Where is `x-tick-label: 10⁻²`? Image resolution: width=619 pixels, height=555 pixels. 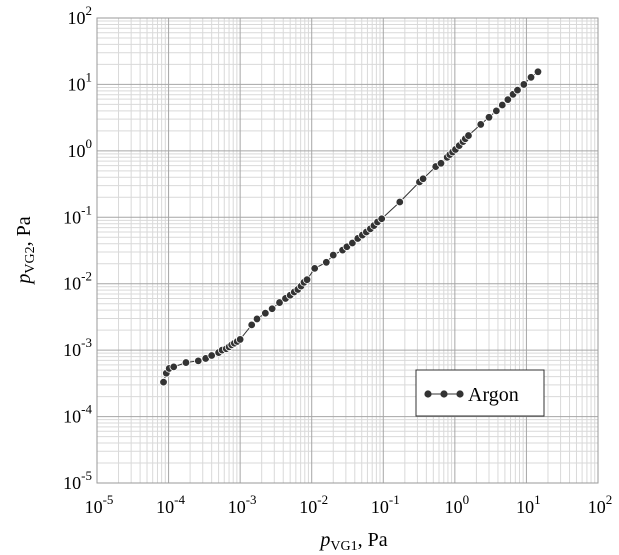
x-tick-label: 10⁻² is located at coordinates (313, 504).